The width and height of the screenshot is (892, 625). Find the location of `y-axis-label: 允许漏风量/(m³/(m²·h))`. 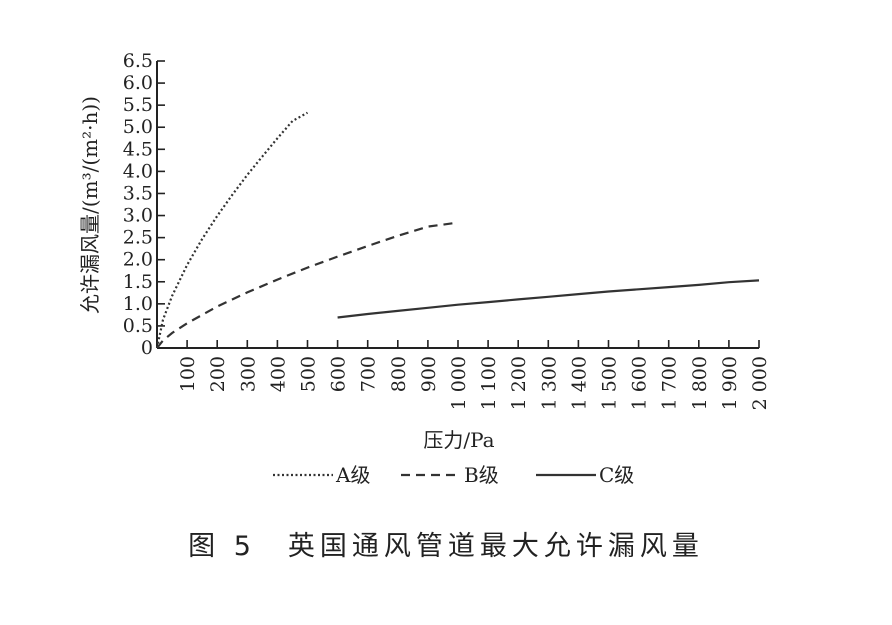

y-axis-label: 允许漏风量/(m³/(m²·h)) is located at coordinates (90, 205).